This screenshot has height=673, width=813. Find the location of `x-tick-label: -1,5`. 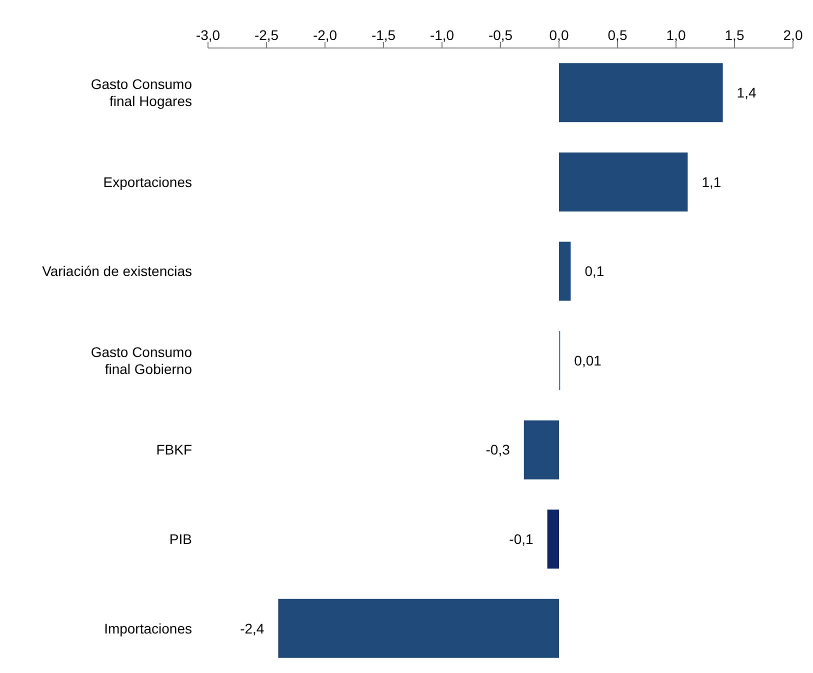

x-tick-label: -1,5 is located at coordinates (383, 35).